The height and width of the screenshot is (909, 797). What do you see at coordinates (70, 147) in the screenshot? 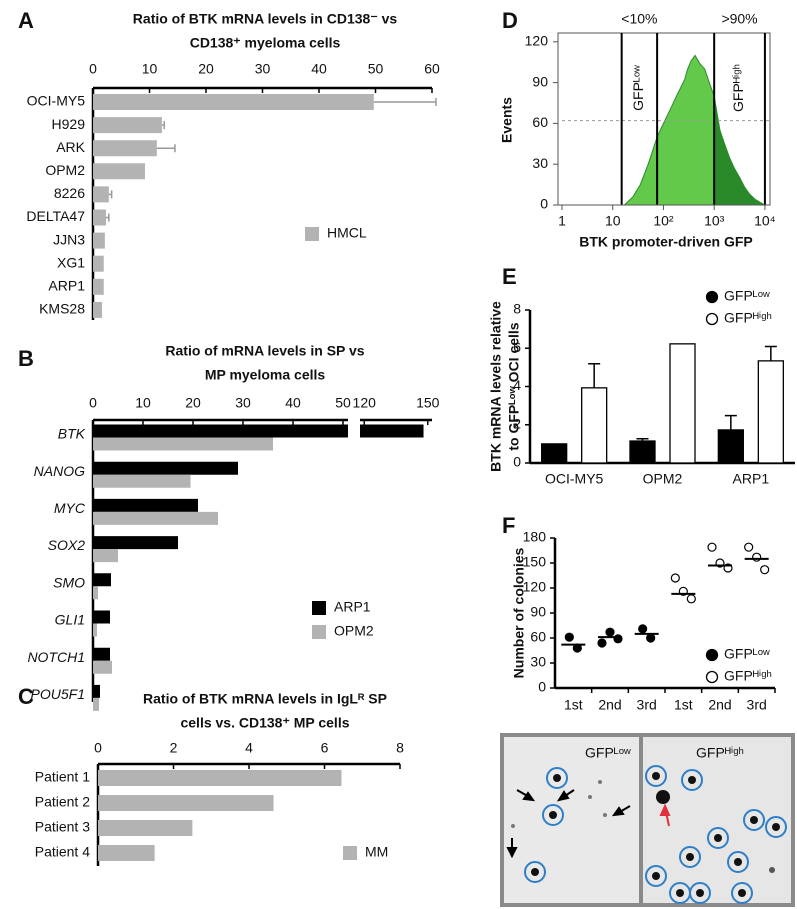
I see `y-tick-label: ARK` at bounding box center [70, 147].